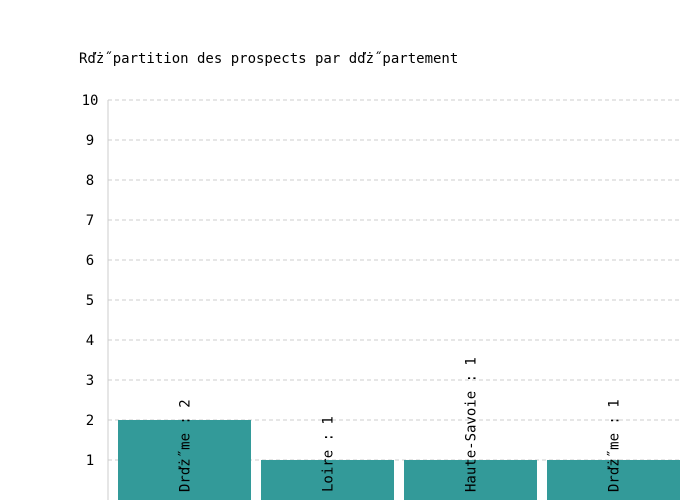 The height and width of the screenshot is (500, 680). I want to click on bar-data-label: Drďż˝me : 2, so click(186, 445).